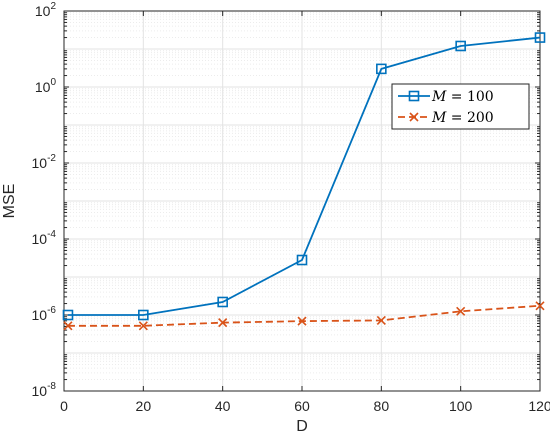 The height and width of the screenshot is (438, 550). I want to click on y-tick-exponent: -6, so click(51, 310).